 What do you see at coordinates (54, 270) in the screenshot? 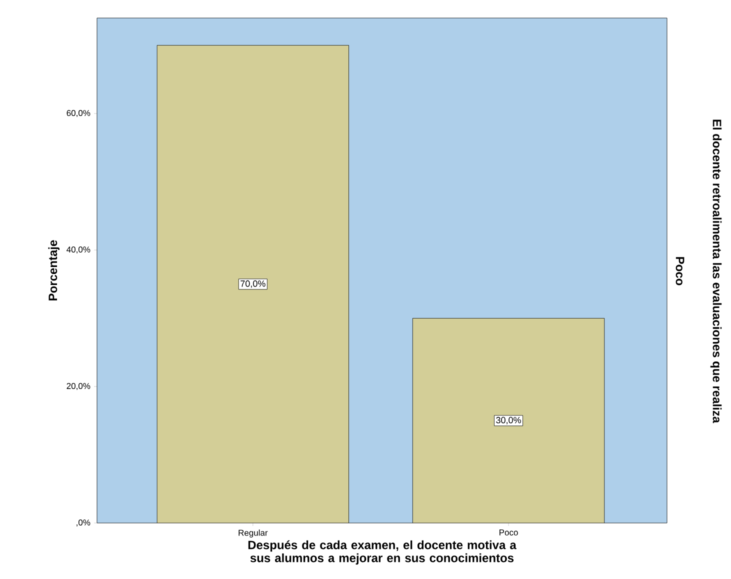
I see `y-axis-title: Porcentaje` at bounding box center [54, 270].